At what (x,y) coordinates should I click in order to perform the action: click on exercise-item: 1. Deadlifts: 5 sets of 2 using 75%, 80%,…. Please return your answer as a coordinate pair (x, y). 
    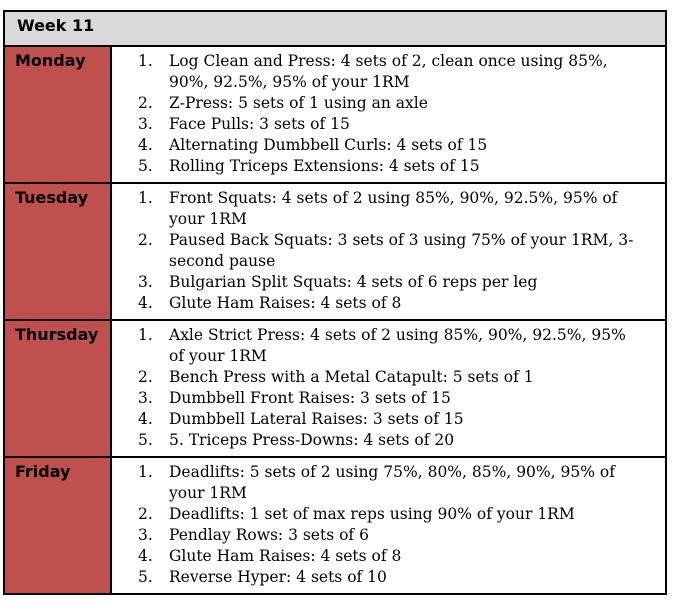
    Looking at the image, I should click on (376, 483).